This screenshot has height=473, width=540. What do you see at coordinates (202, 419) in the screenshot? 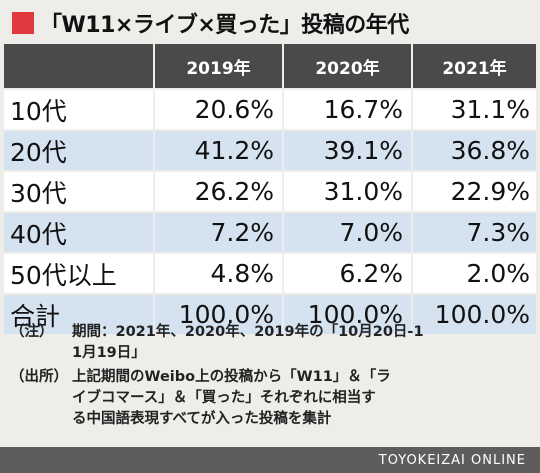
I see `note-line: る中国語表現すべてが入った投稿を集計` at bounding box center [202, 419].